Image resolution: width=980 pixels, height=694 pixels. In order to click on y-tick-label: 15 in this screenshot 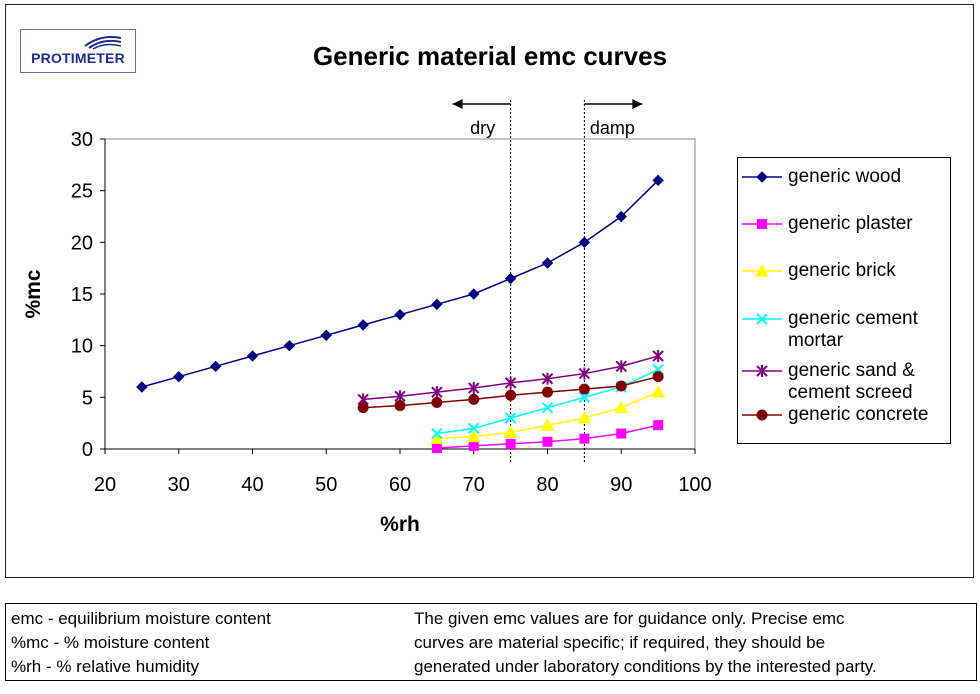, I will do `click(82, 295)`.